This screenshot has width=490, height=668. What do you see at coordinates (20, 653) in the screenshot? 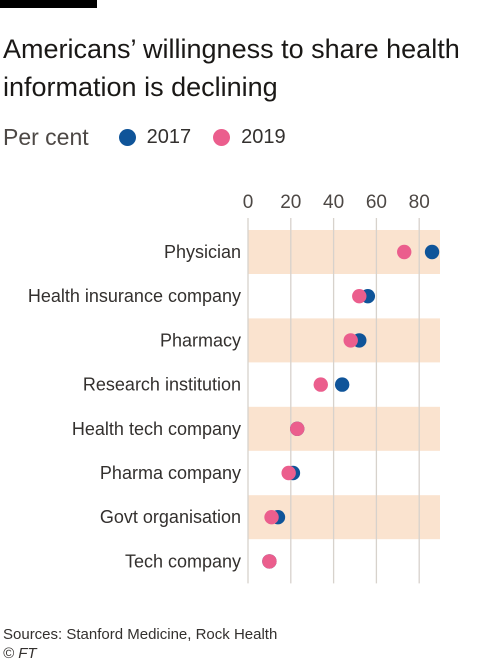
I see `copyright: © FT` at bounding box center [20, 653].